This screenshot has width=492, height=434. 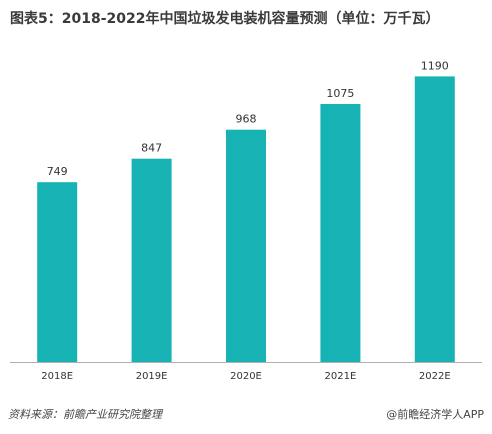 What do you see at coordinates (434, 219) in the screenshot?
I see `bar-2022E` at bounding box center [434, 219].